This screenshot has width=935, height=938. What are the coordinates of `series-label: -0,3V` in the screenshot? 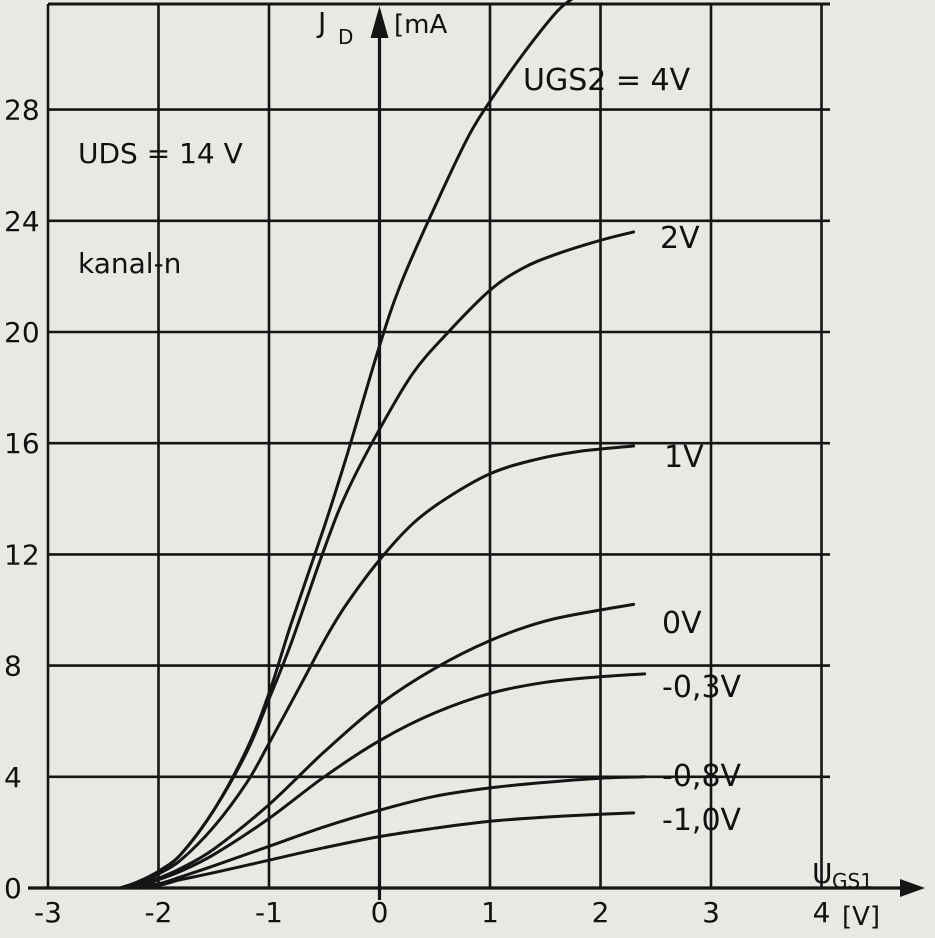 It's located at (702, 687).